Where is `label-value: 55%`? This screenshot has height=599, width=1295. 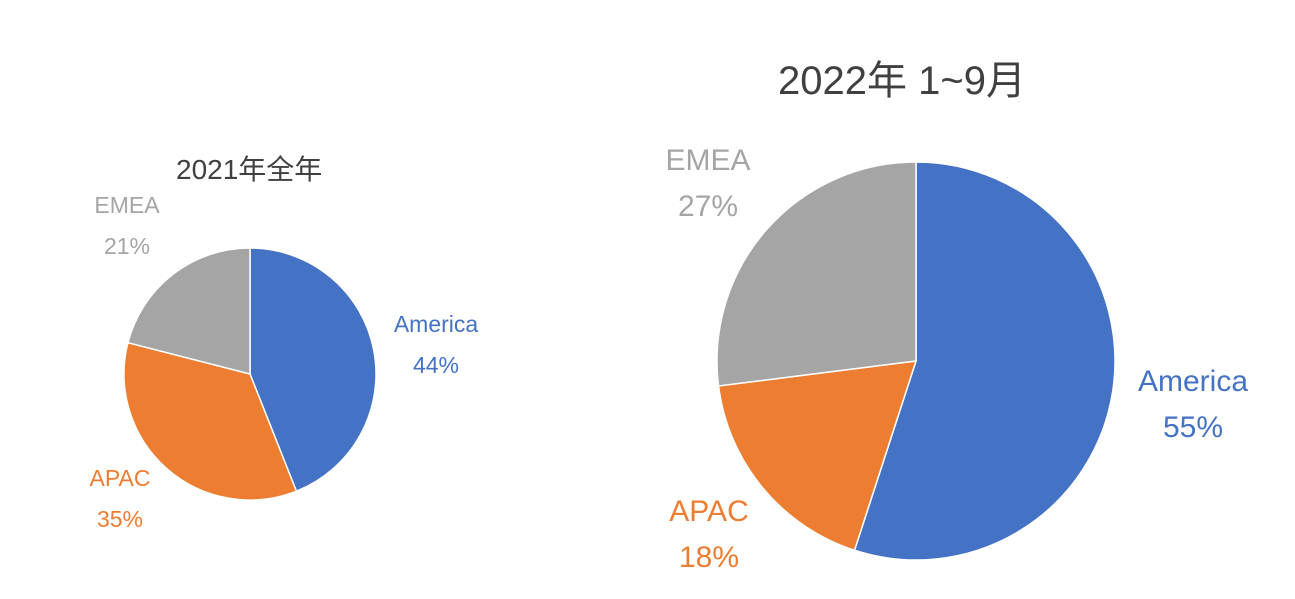
label-value: 55% is located at coordinates (1193, 427).